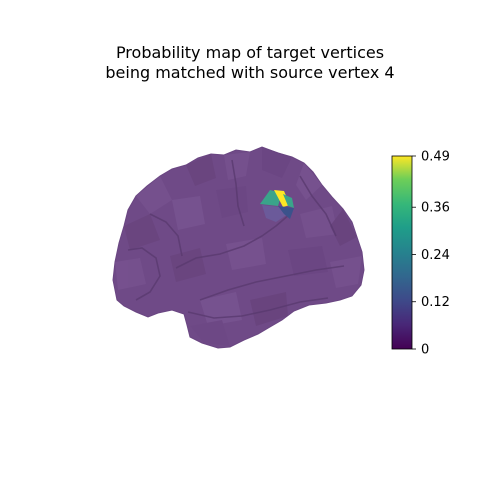 The width and height of the screenshot is (500, 500). Describe the element at coordinates (425, 350) in the screenshot. I see `colorbar-tick-label: 0` at that location.